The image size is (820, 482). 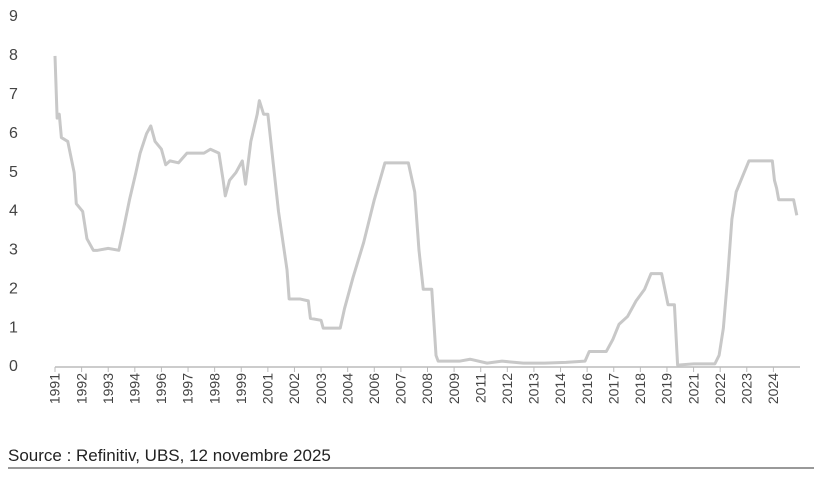 I want to click on y-tick-label: 6, so click(x=13, y=133).